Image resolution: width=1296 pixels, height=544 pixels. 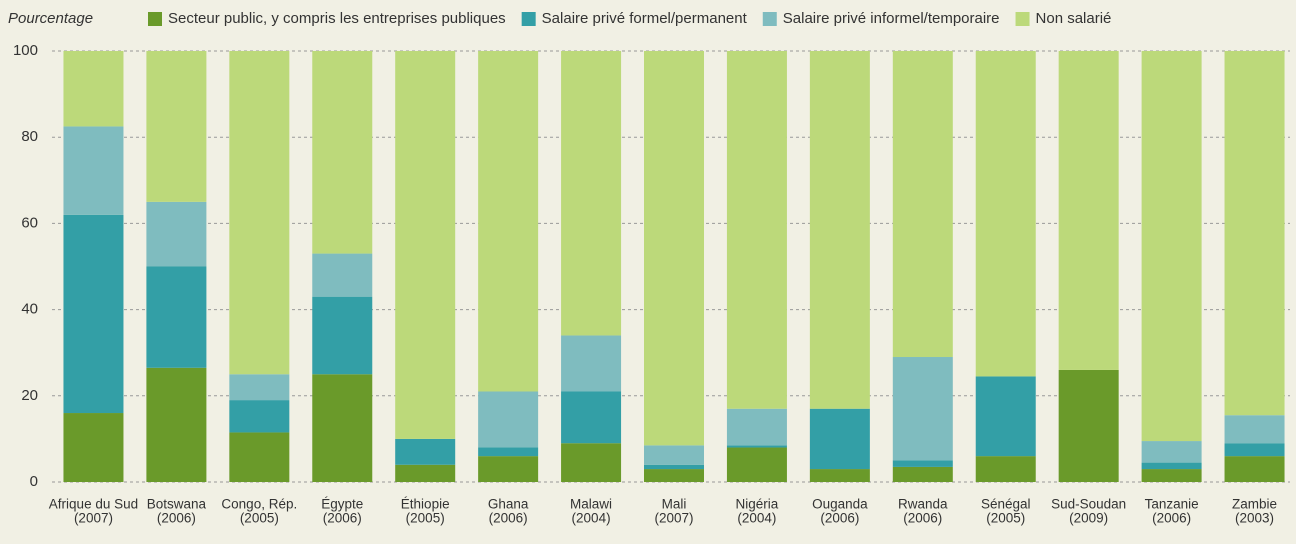 I want to click on x-tick-label: (2009), so click(x=1088, y=518).